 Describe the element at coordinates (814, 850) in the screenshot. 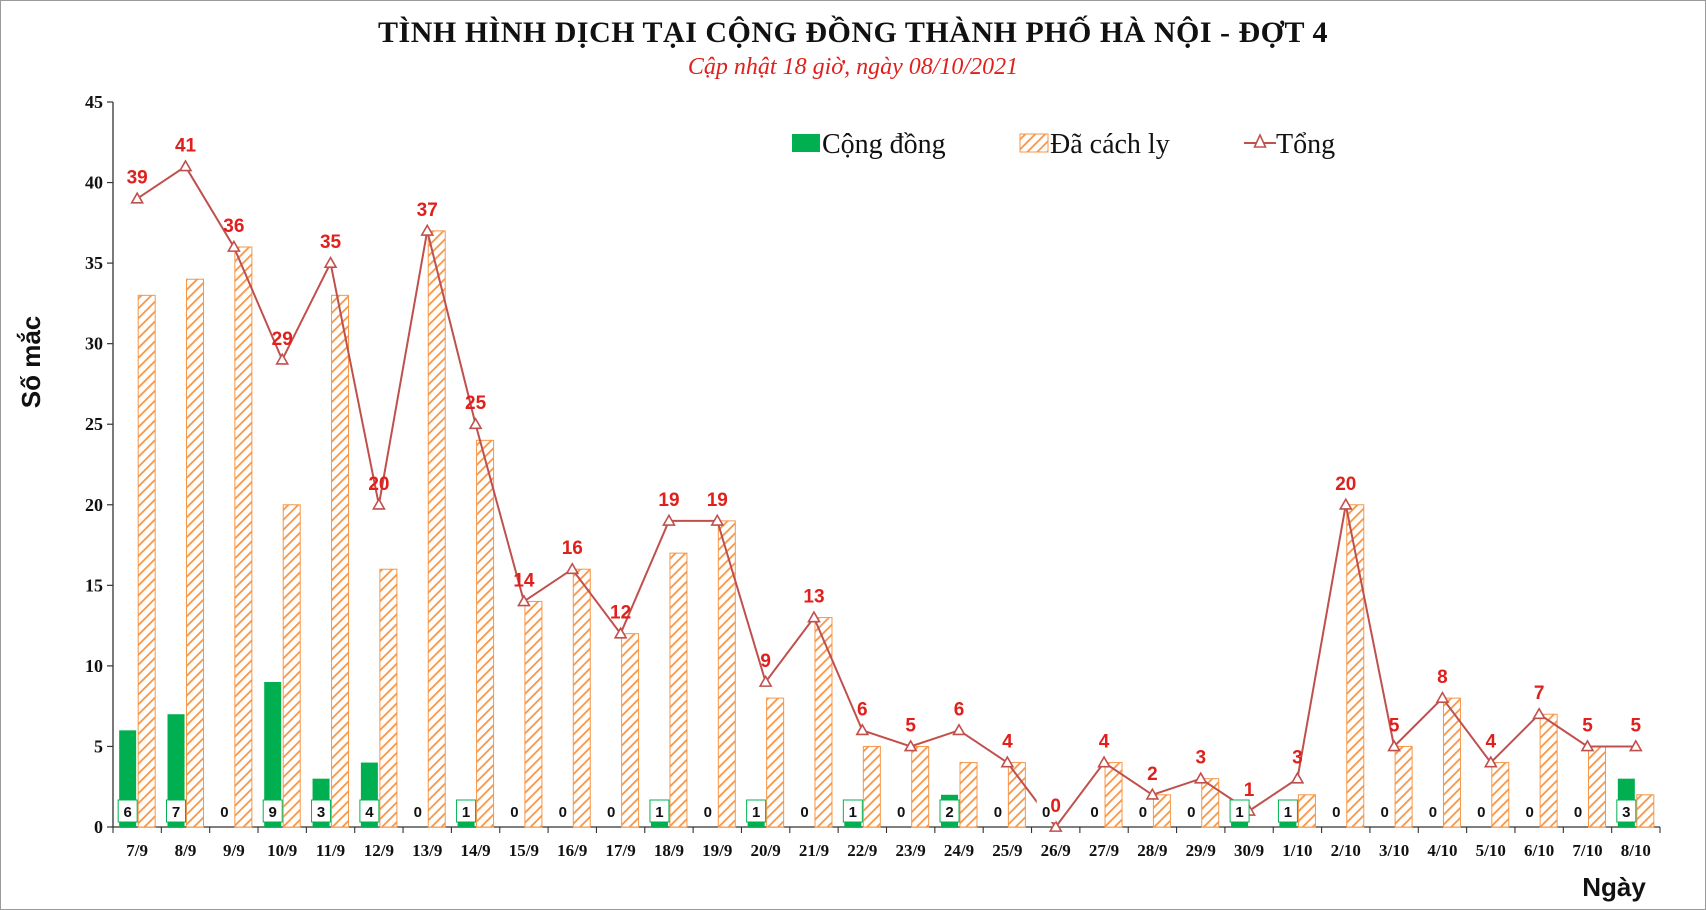

I see `x-tick-label: 21/9` at that location.